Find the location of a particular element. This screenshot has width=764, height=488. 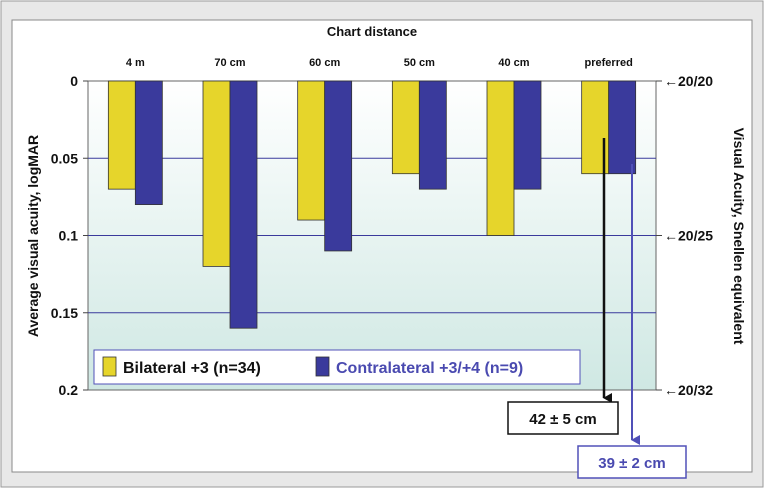

y-tick-label: 0.15 is located at coordinates (64, 313).